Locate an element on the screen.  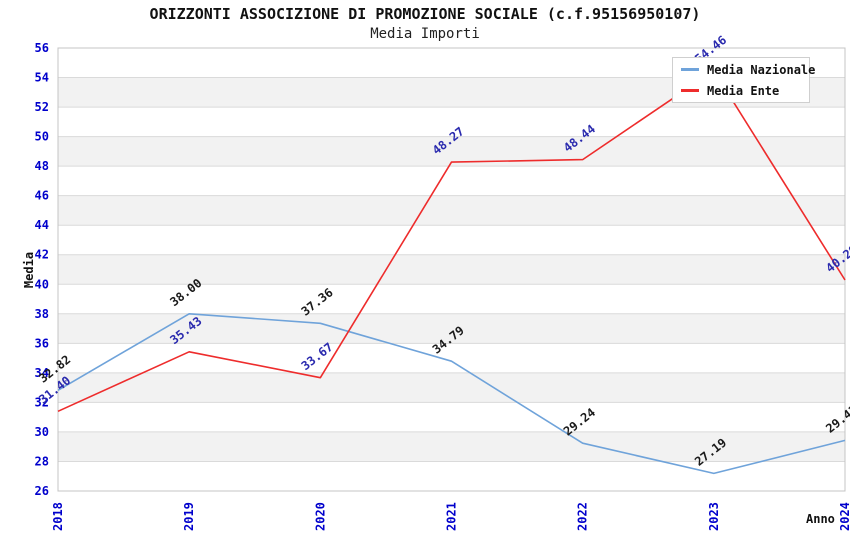
svg-text: 30 is located at coordinates (42, 432).